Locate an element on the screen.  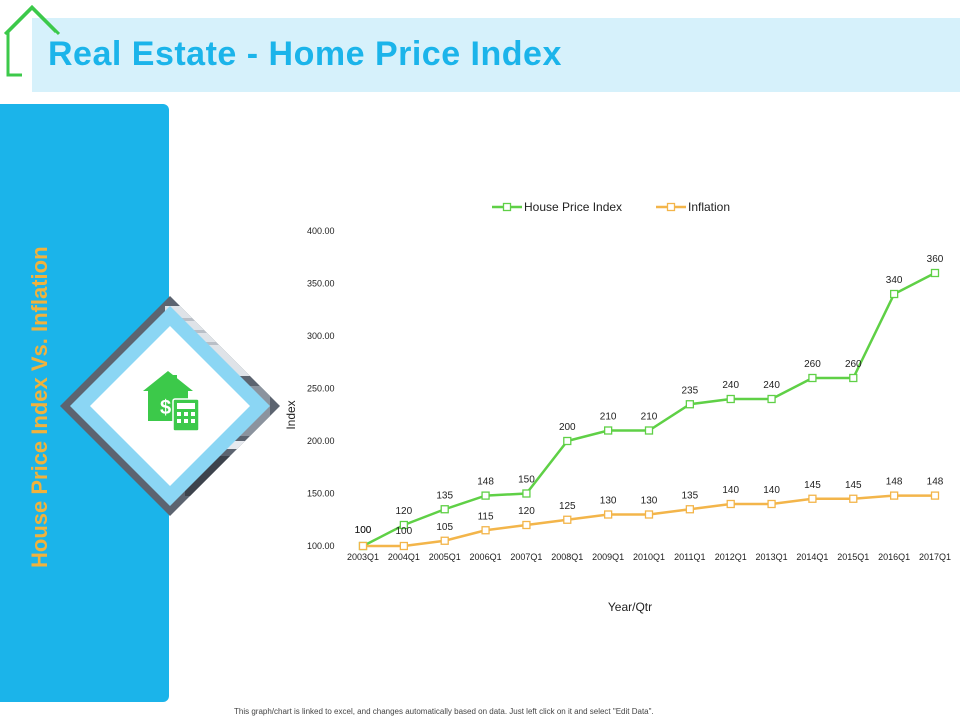
y-tick-label: 200.00 is located at coordinates (321, 441).